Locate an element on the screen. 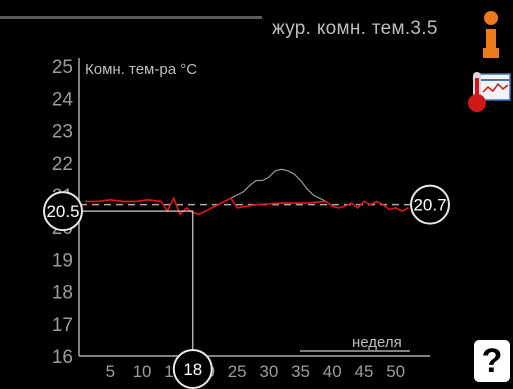 This screenshot has width=513, height=389. history-line is located at coordinates (278, 185).